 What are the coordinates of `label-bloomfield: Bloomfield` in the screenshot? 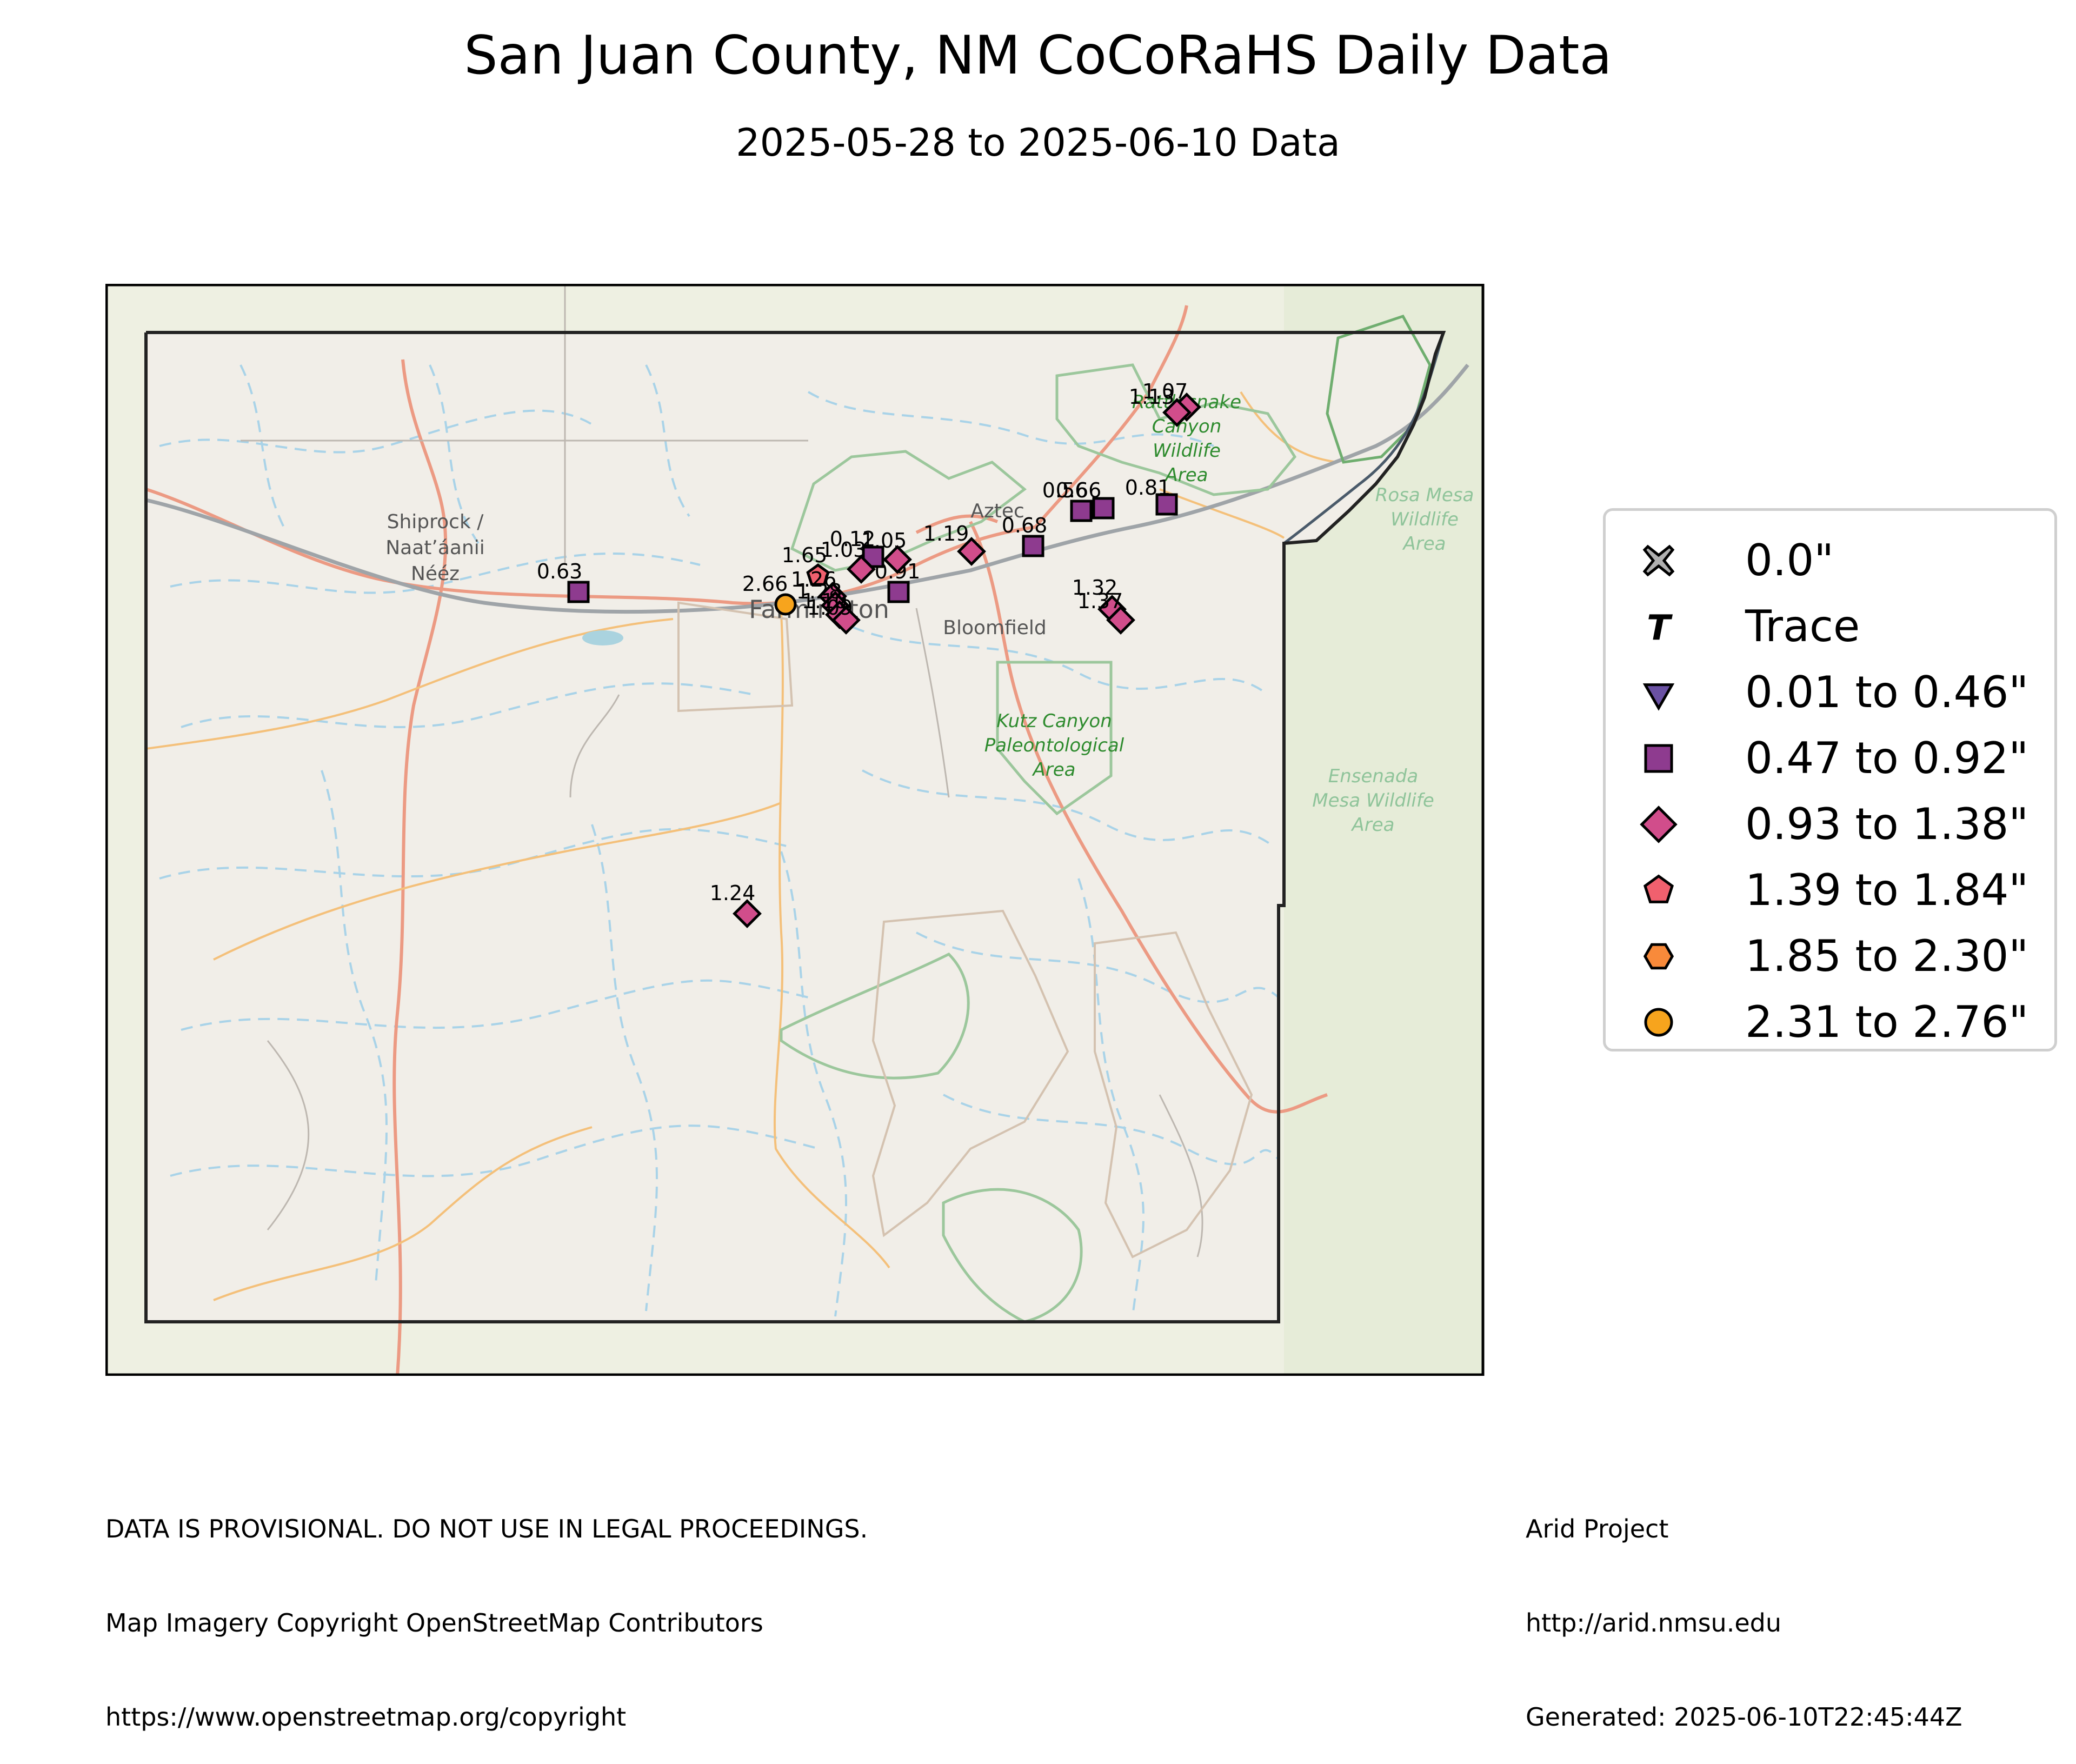 It's located at (995, 628).